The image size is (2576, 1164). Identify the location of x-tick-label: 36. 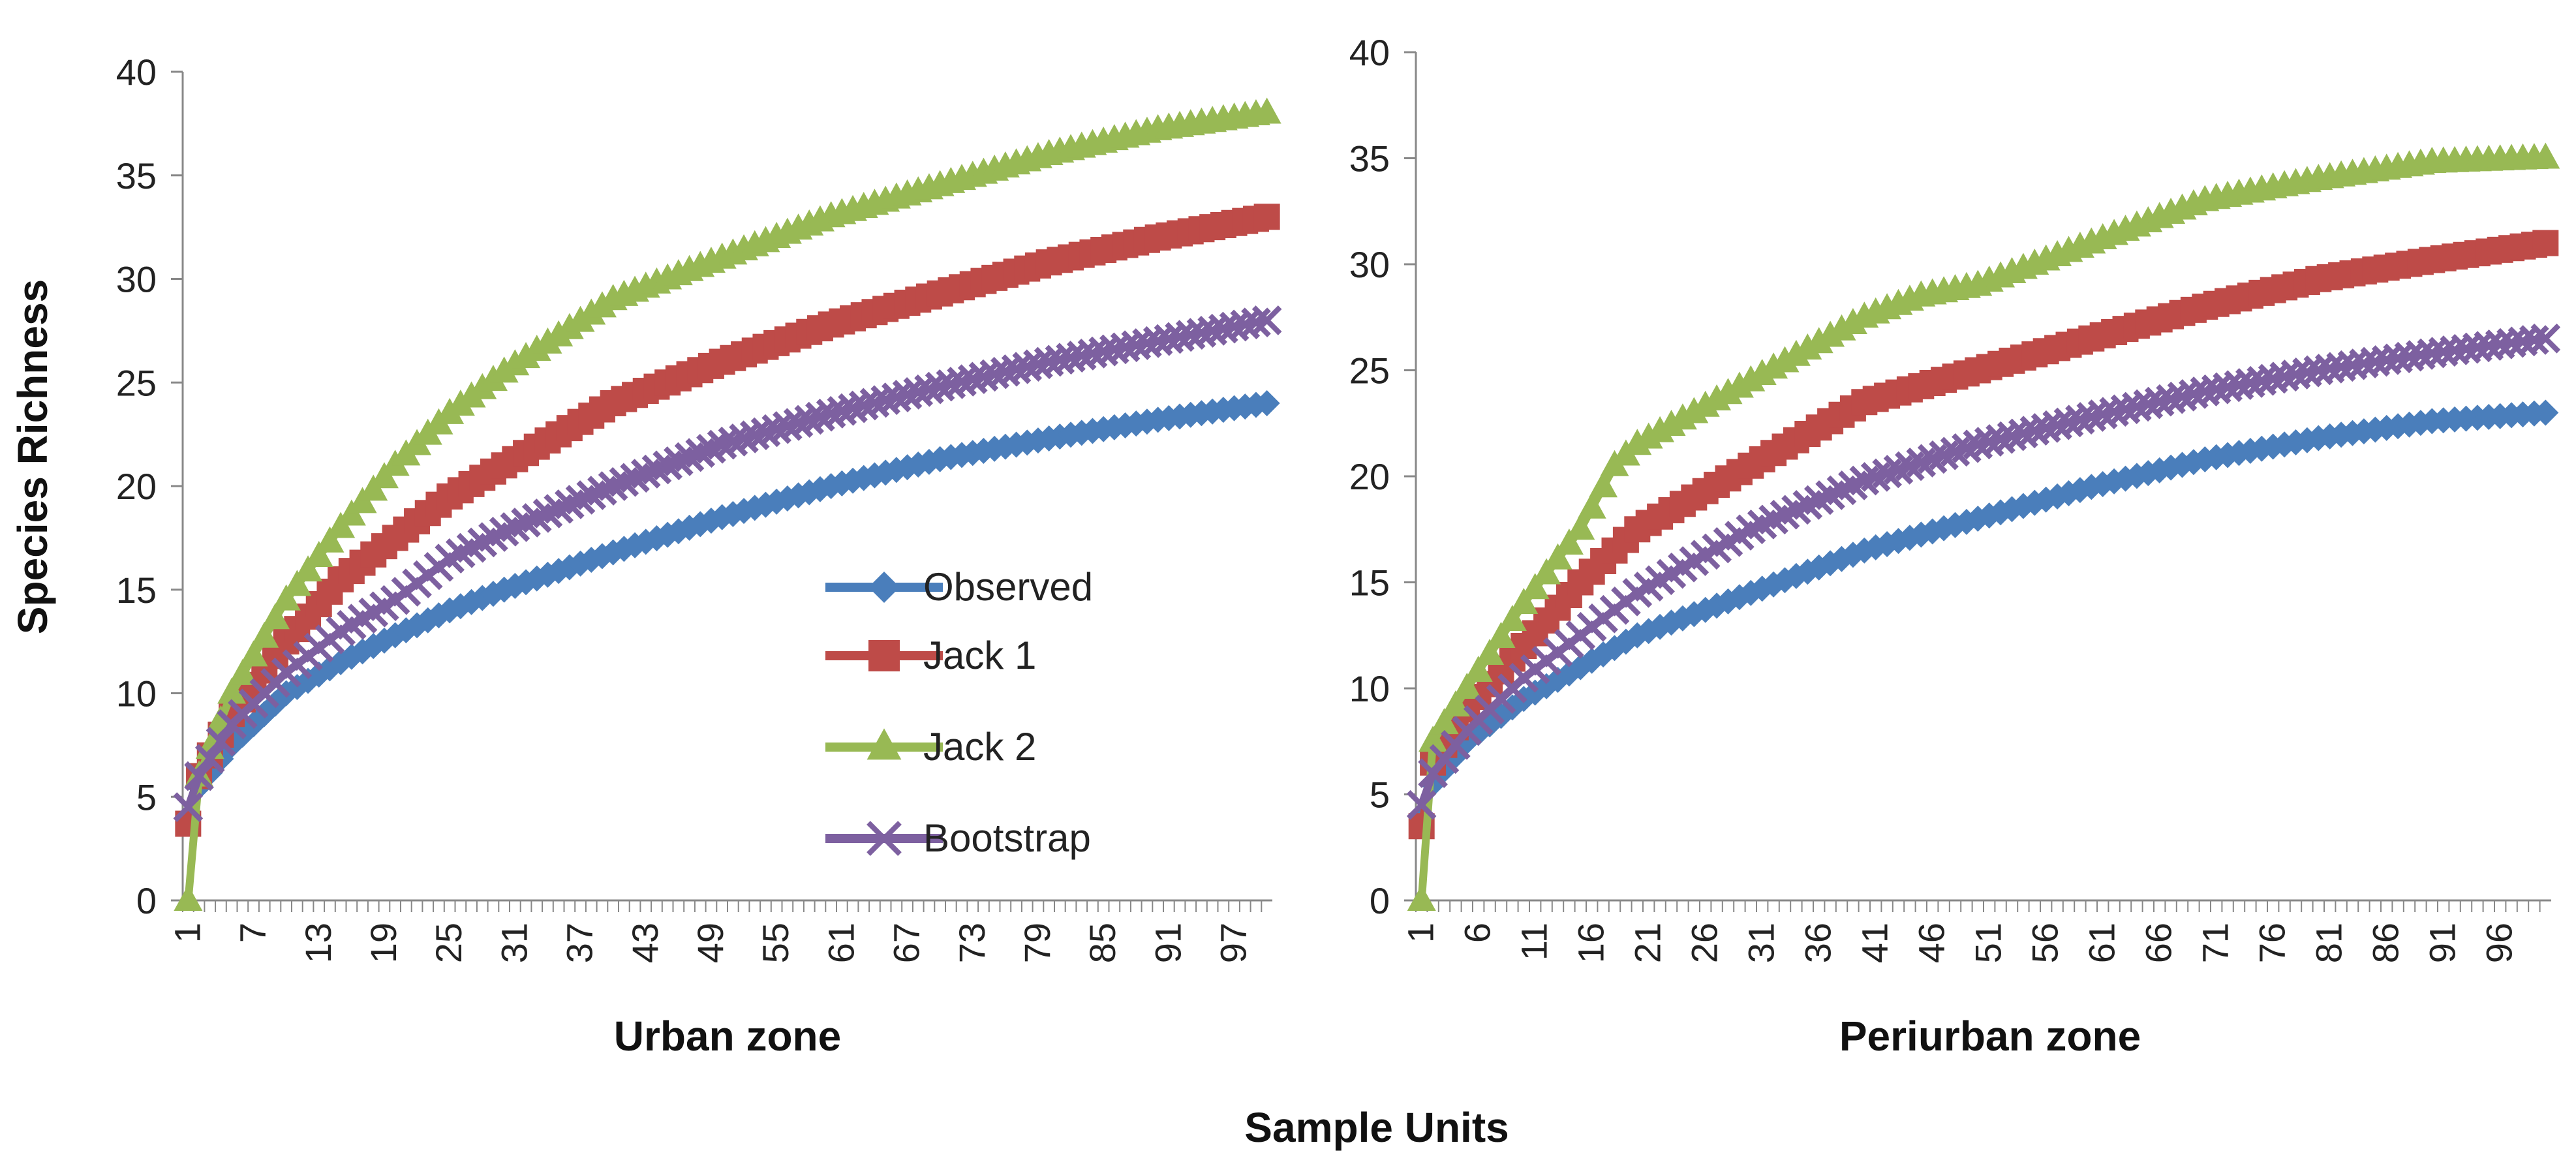
(1818, 943).